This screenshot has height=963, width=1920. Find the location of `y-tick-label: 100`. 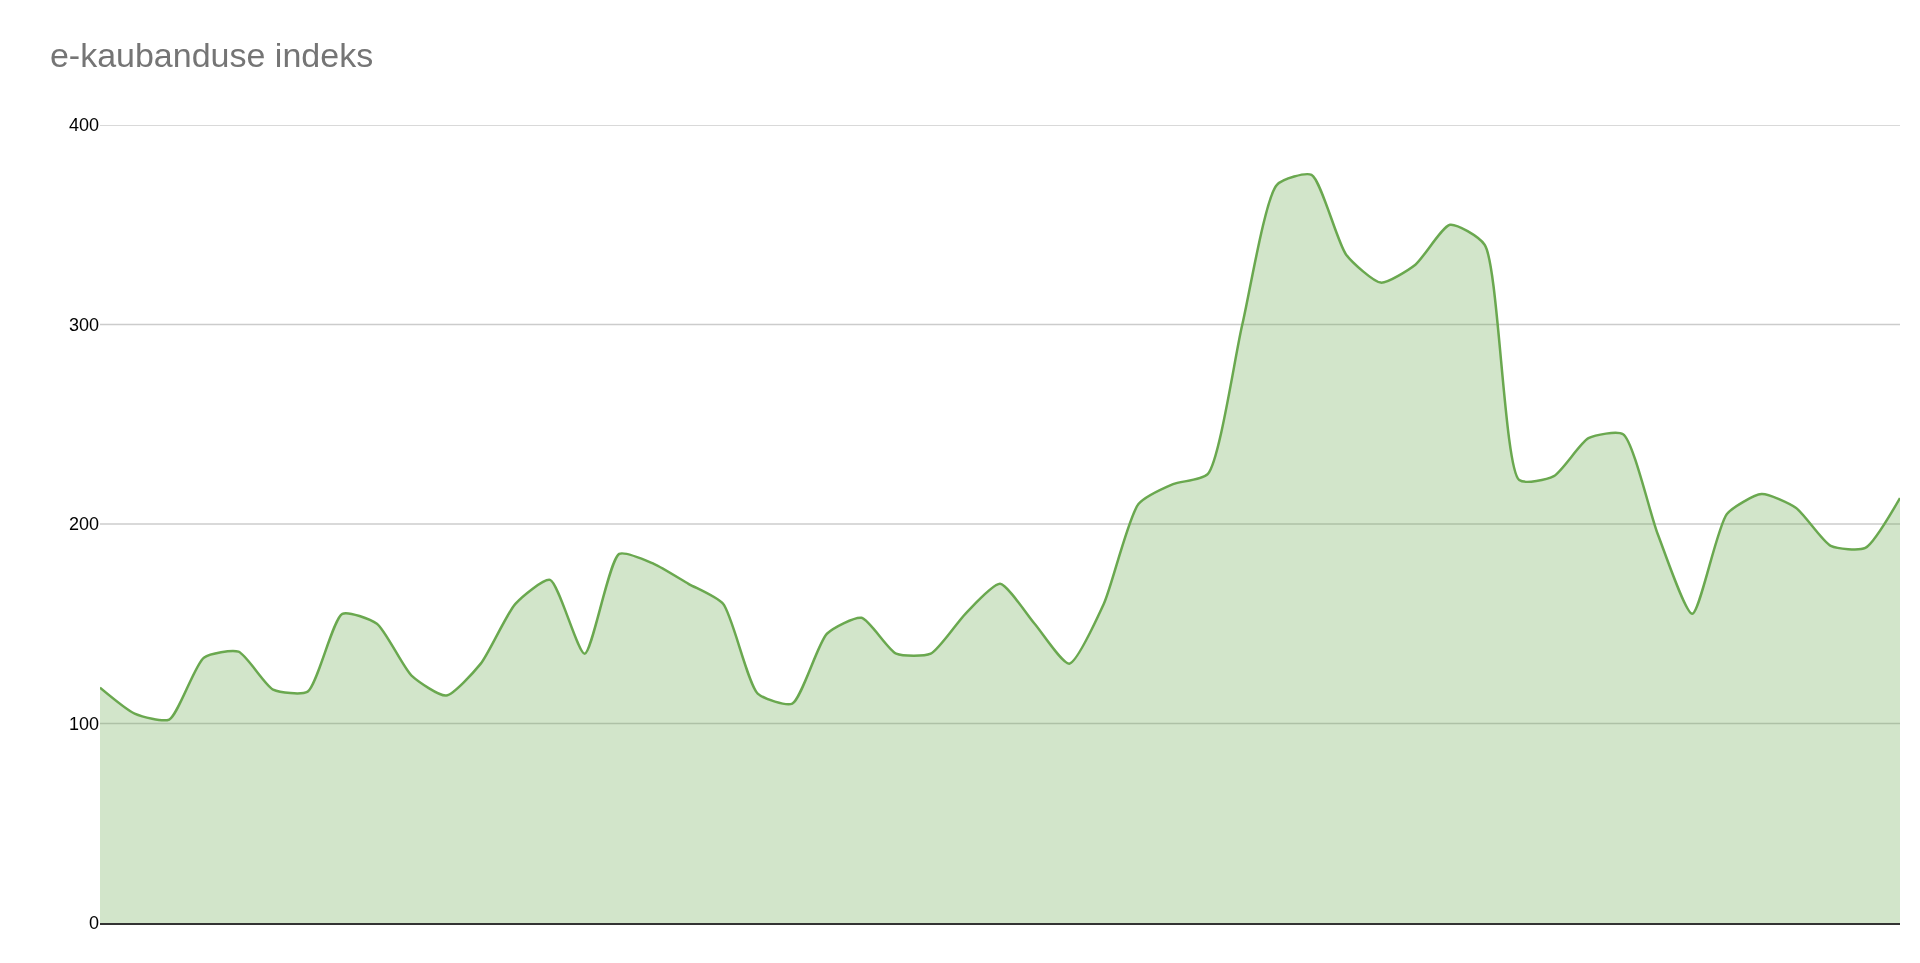

y-tick-label: 100 is located at coordinates (83, 723).